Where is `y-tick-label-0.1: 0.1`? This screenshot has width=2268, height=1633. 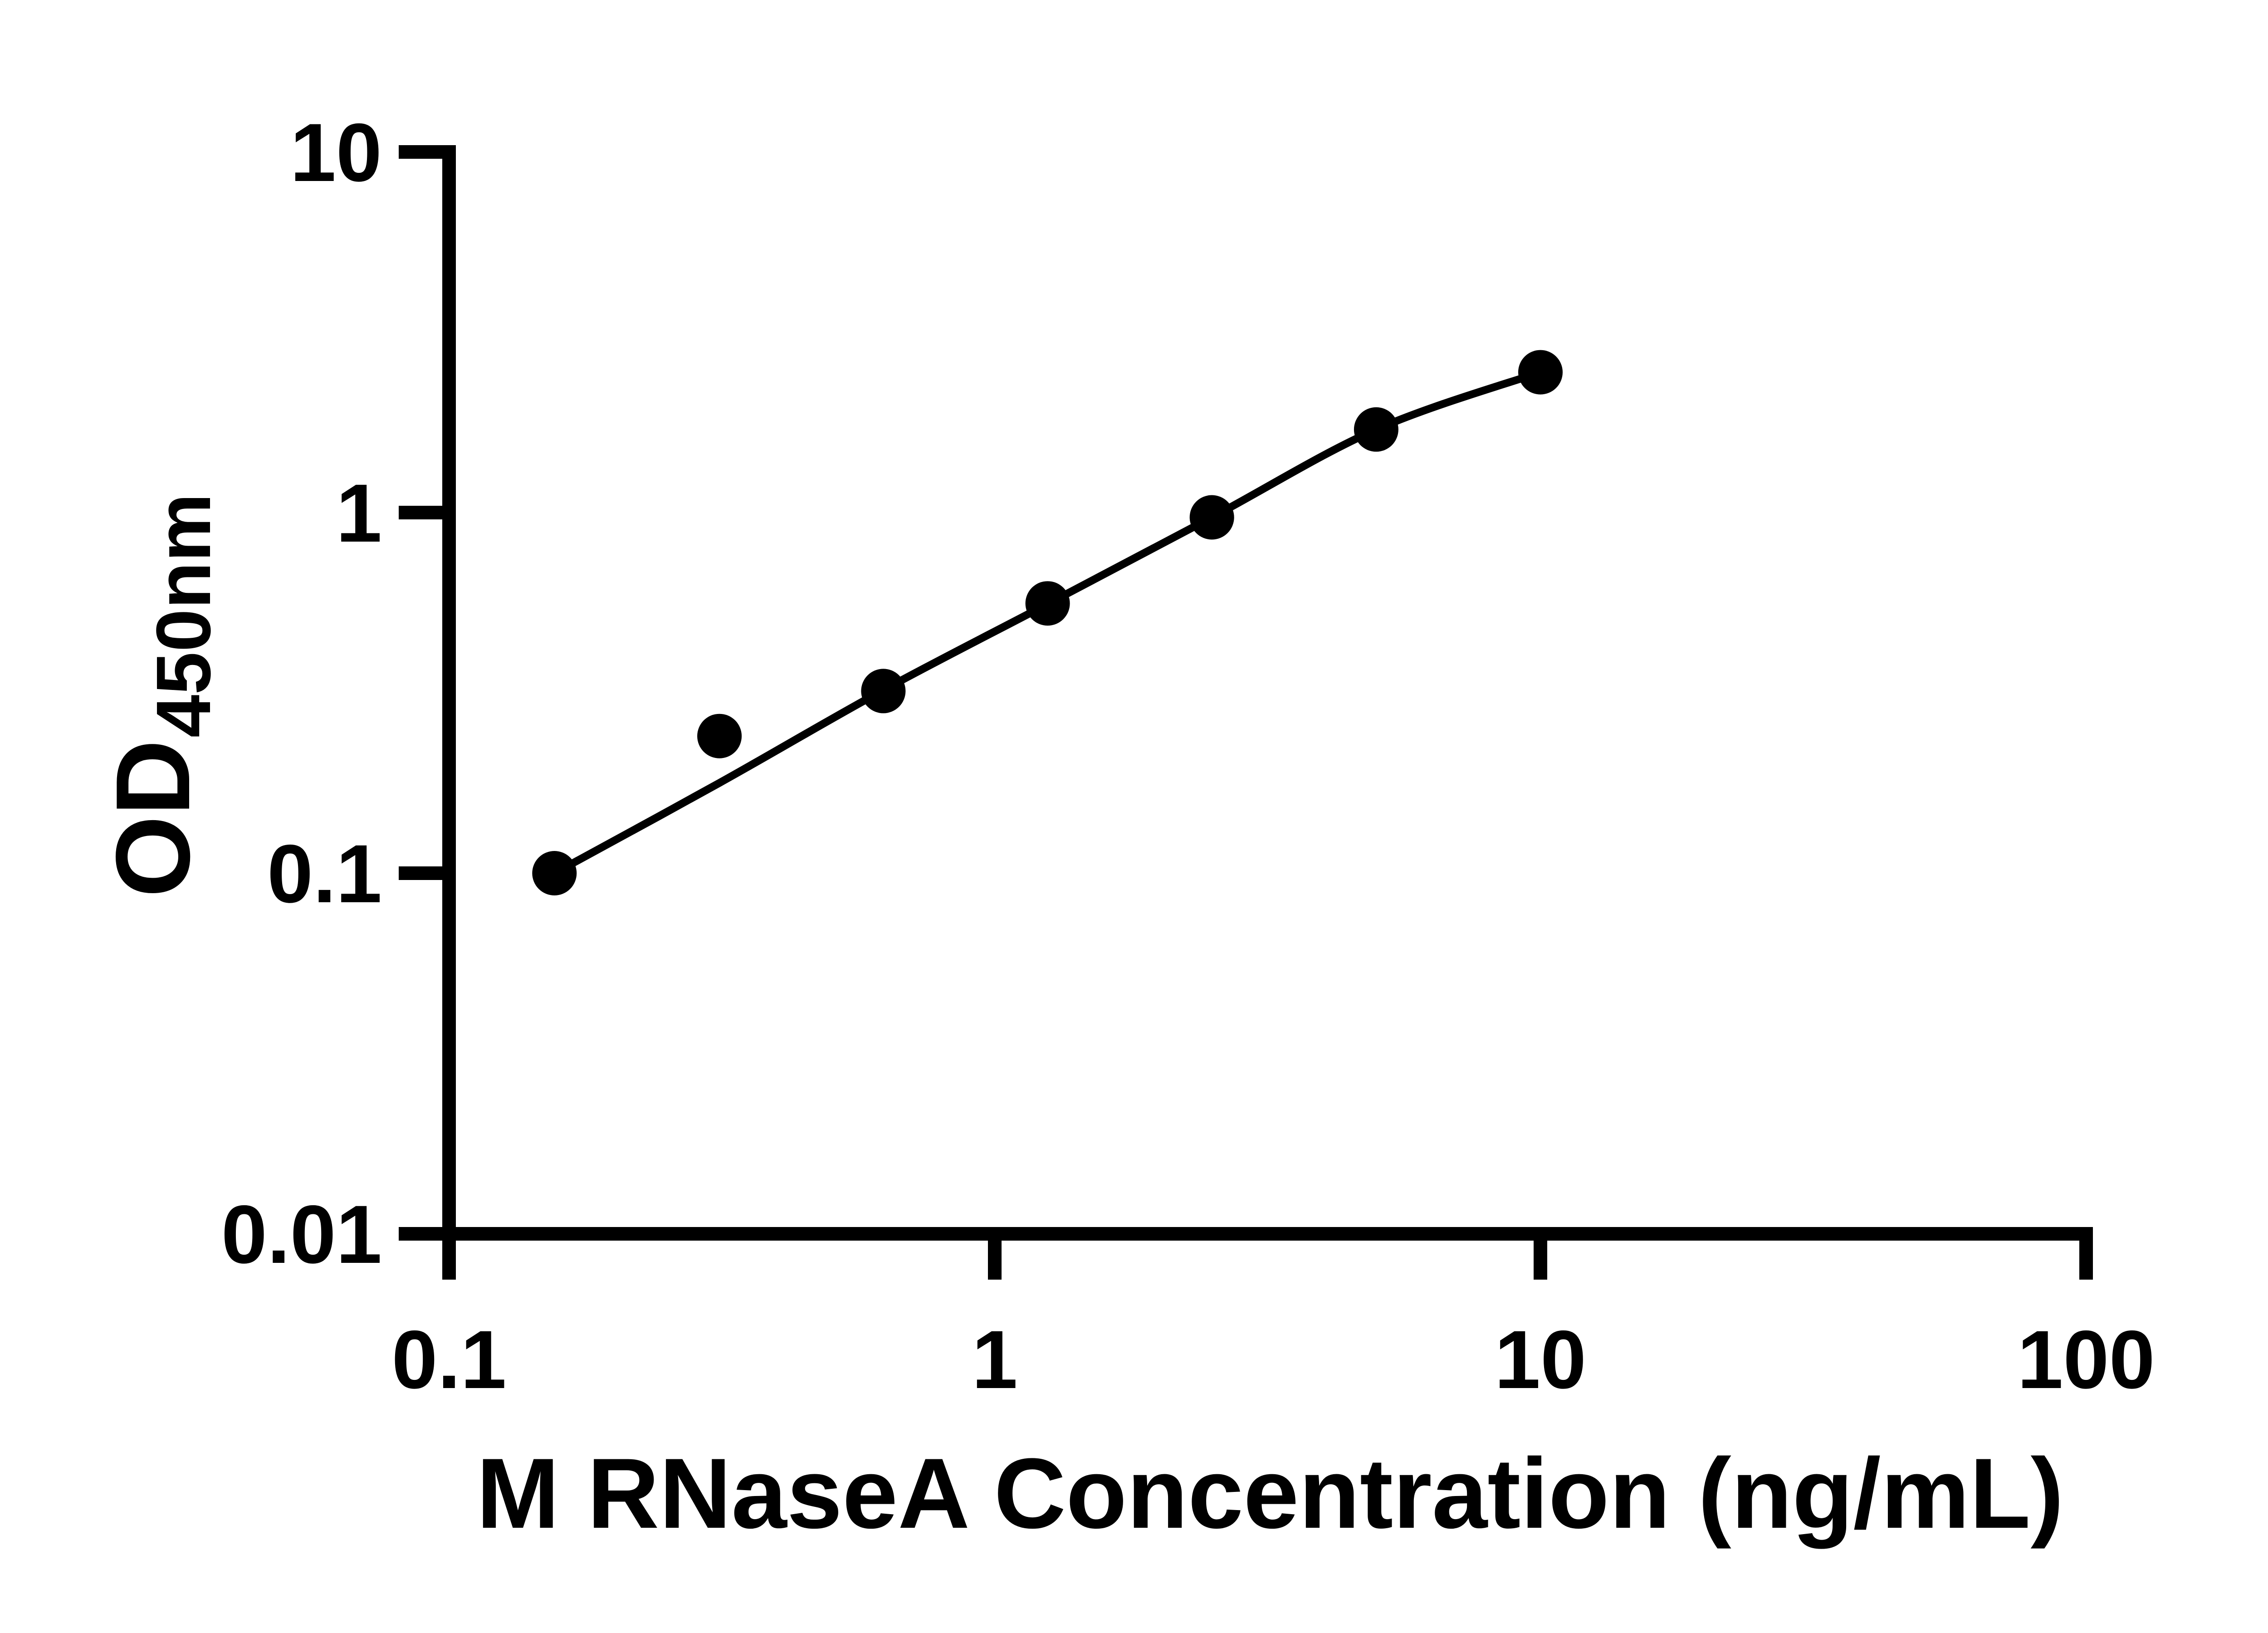 y-tick-label-0.1: 0.1 is located at coordinates (325, 873).